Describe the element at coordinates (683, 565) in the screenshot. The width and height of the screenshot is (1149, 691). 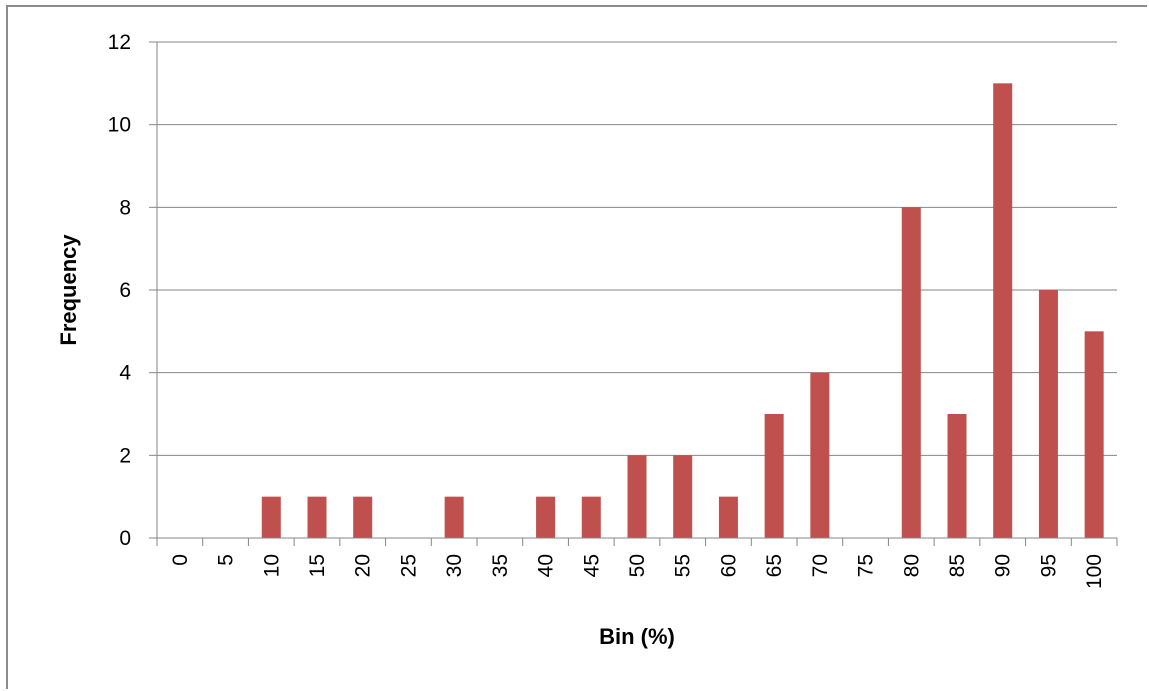
I see `x-tick-label: 55` at that location.